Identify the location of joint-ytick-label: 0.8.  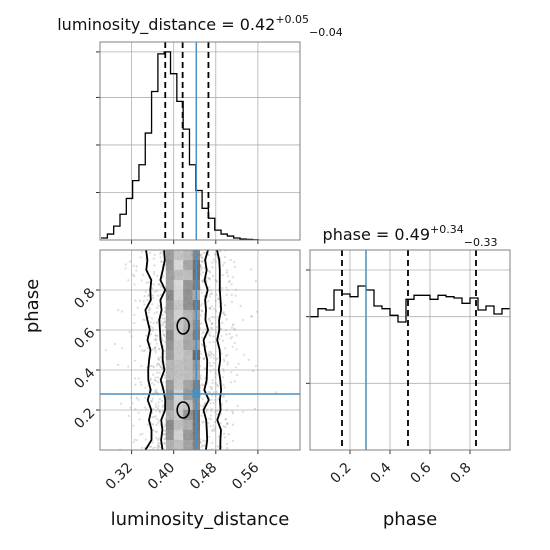
(84, 298).